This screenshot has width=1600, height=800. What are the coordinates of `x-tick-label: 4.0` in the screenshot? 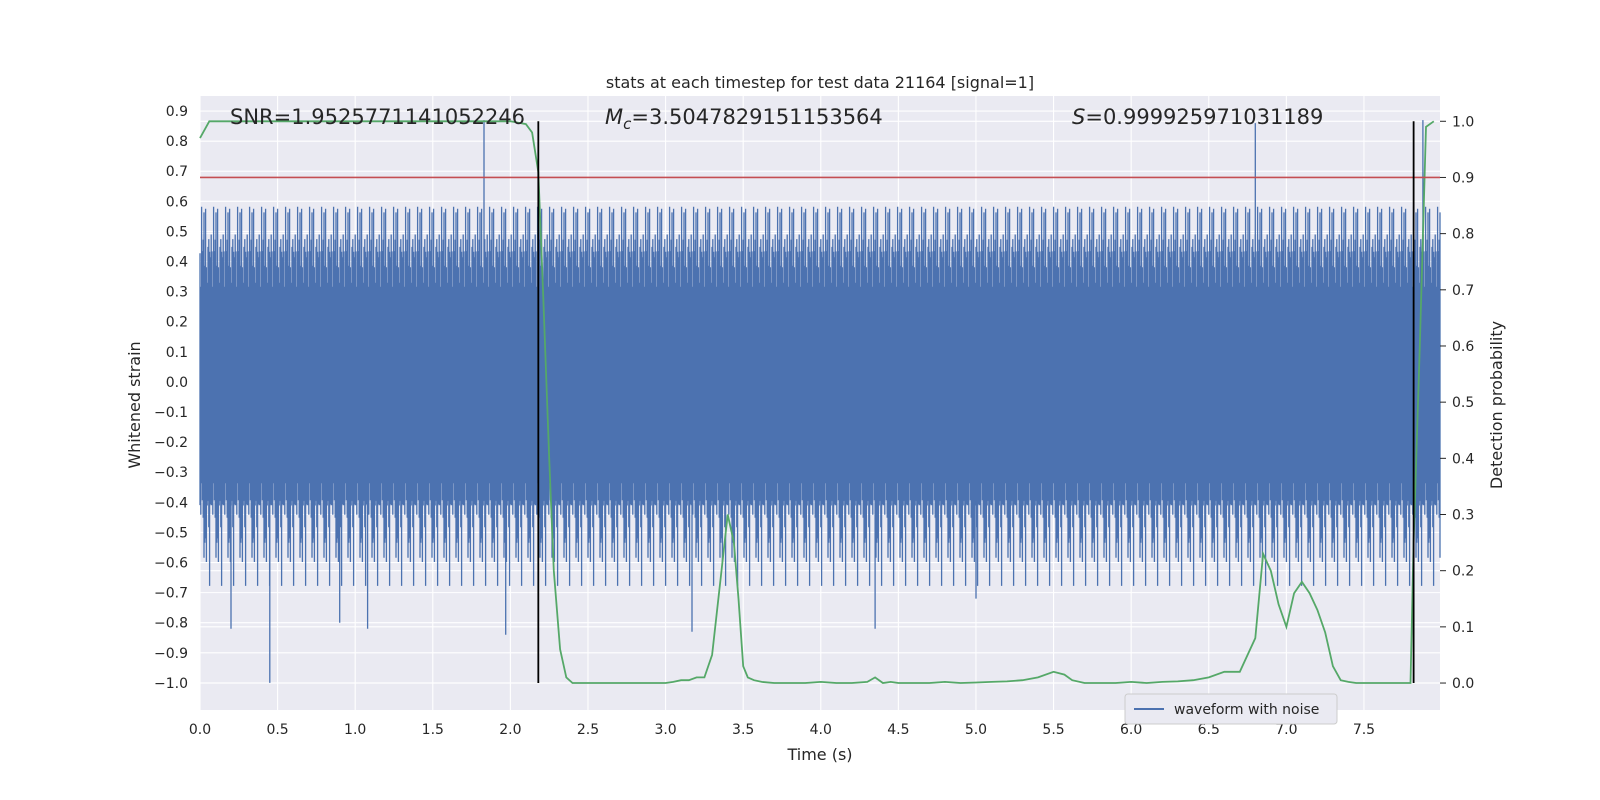 It's located at (821, 730).